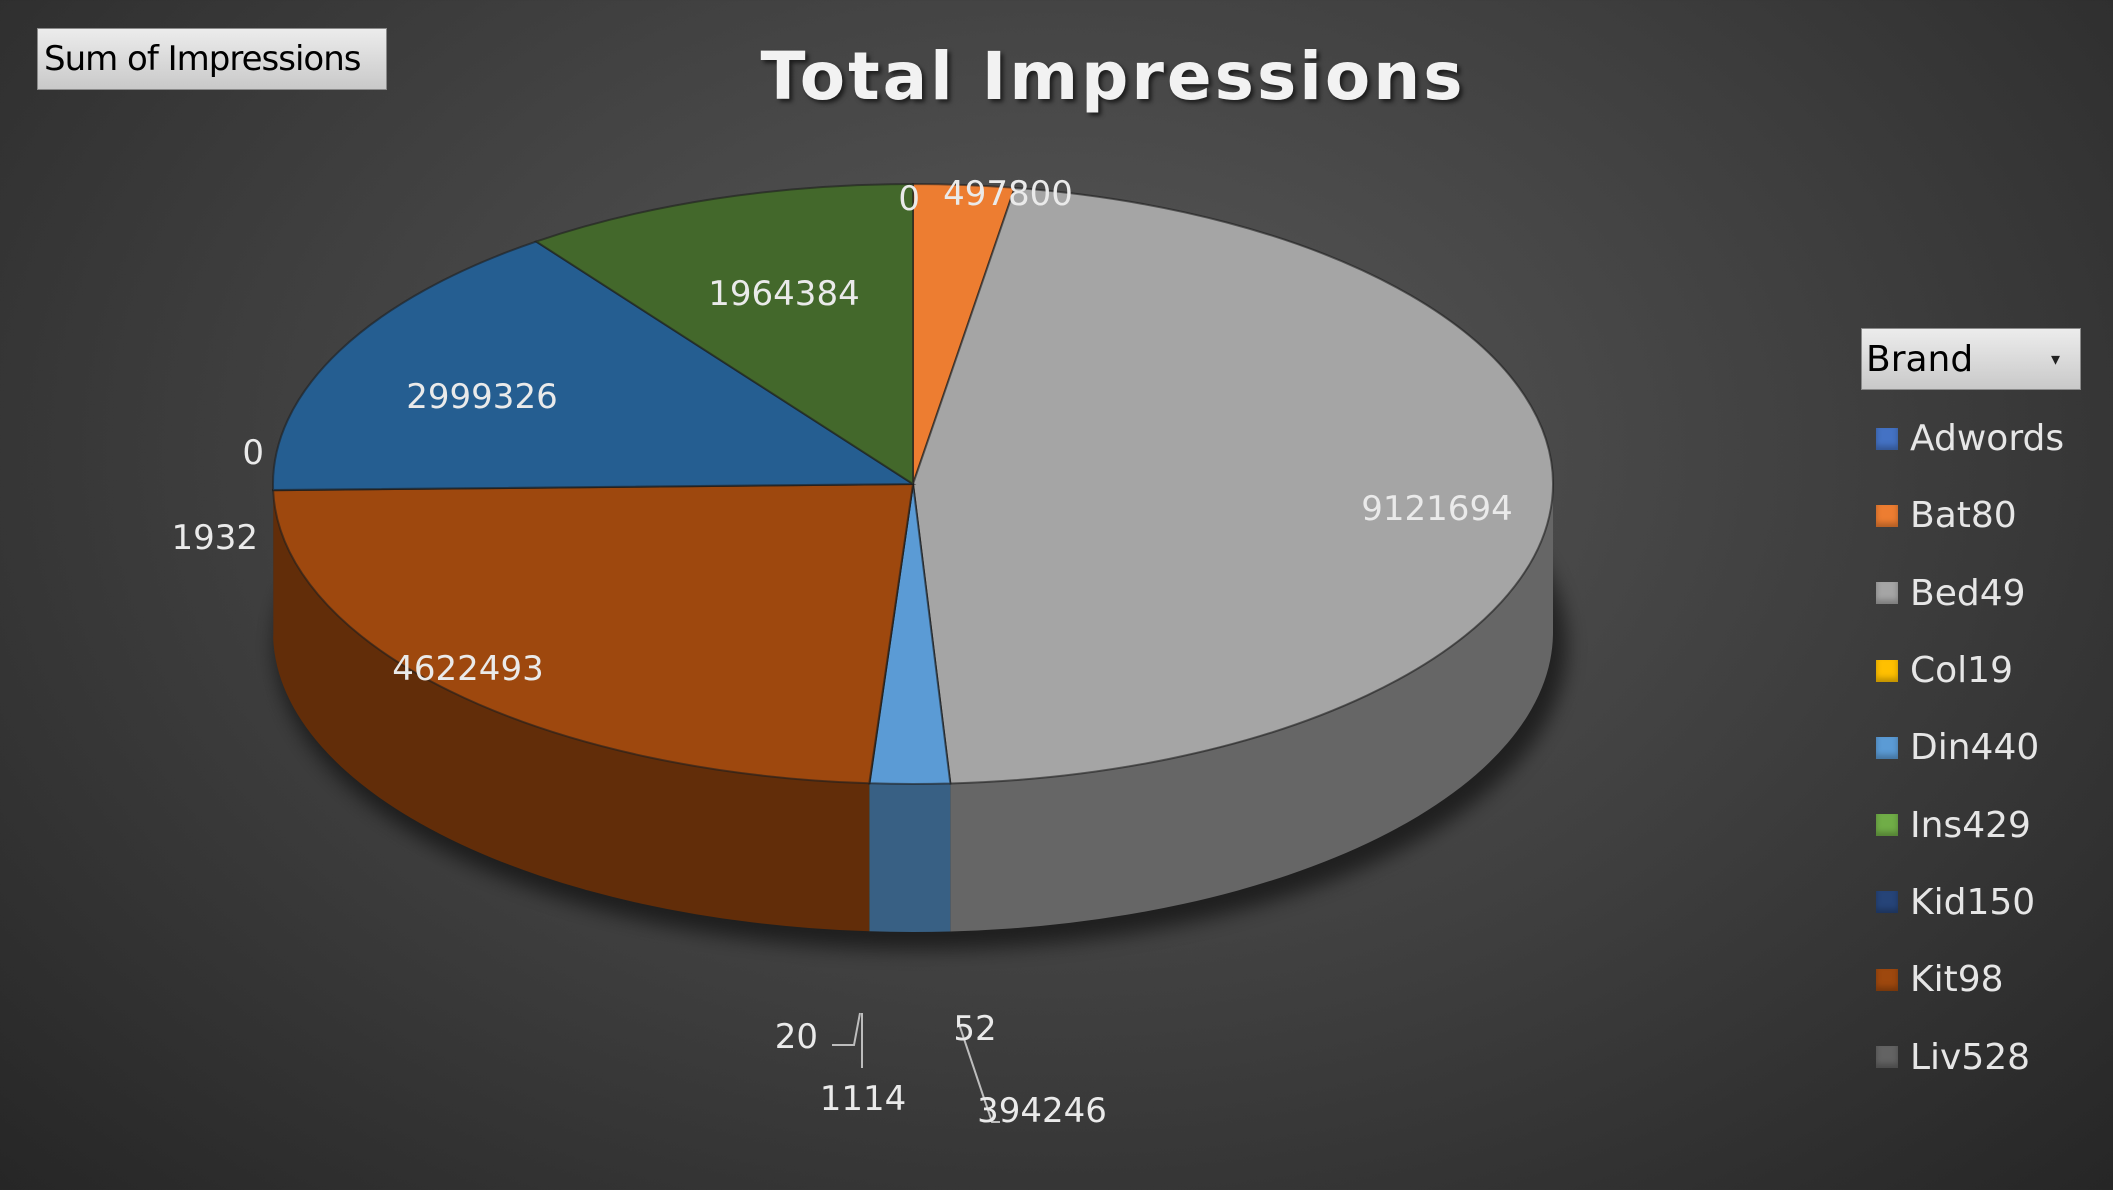  What do you see at coordinates (593, 633) in the screenshot?
I see `pie-slice-kit98` at bounding box center [593, 633].